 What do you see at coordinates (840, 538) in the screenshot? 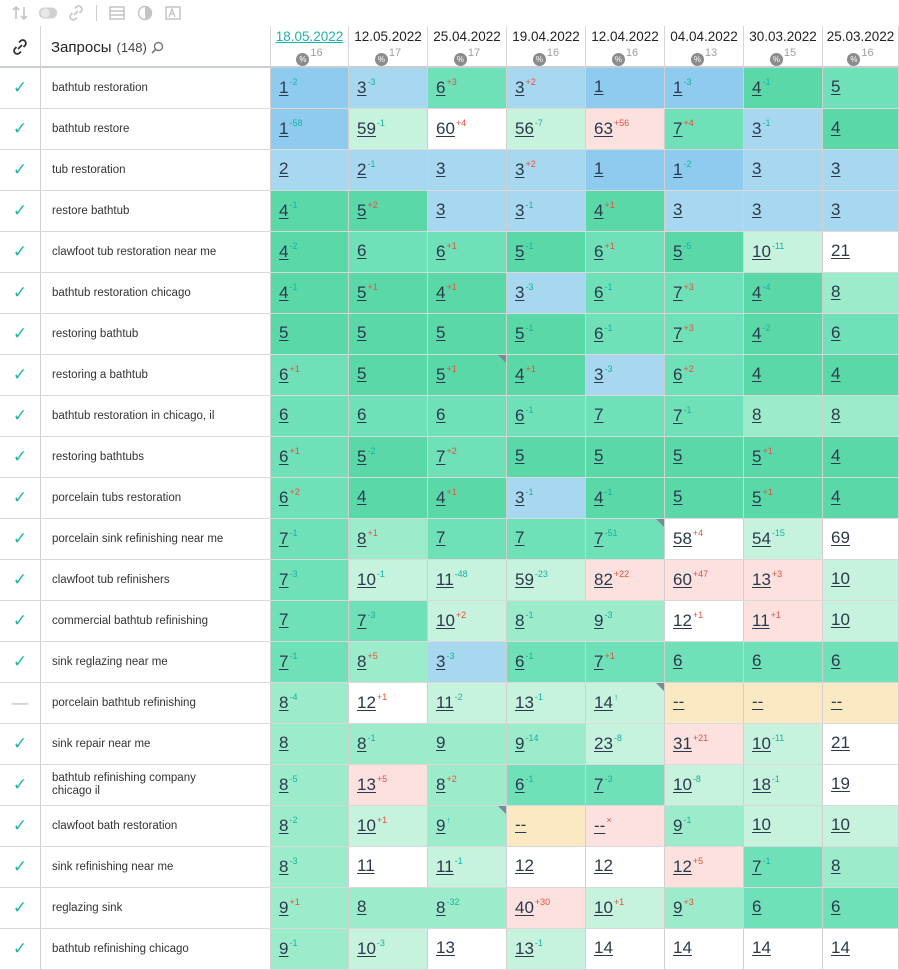
I see `position-value: 69` at bounding box center [840, 538].